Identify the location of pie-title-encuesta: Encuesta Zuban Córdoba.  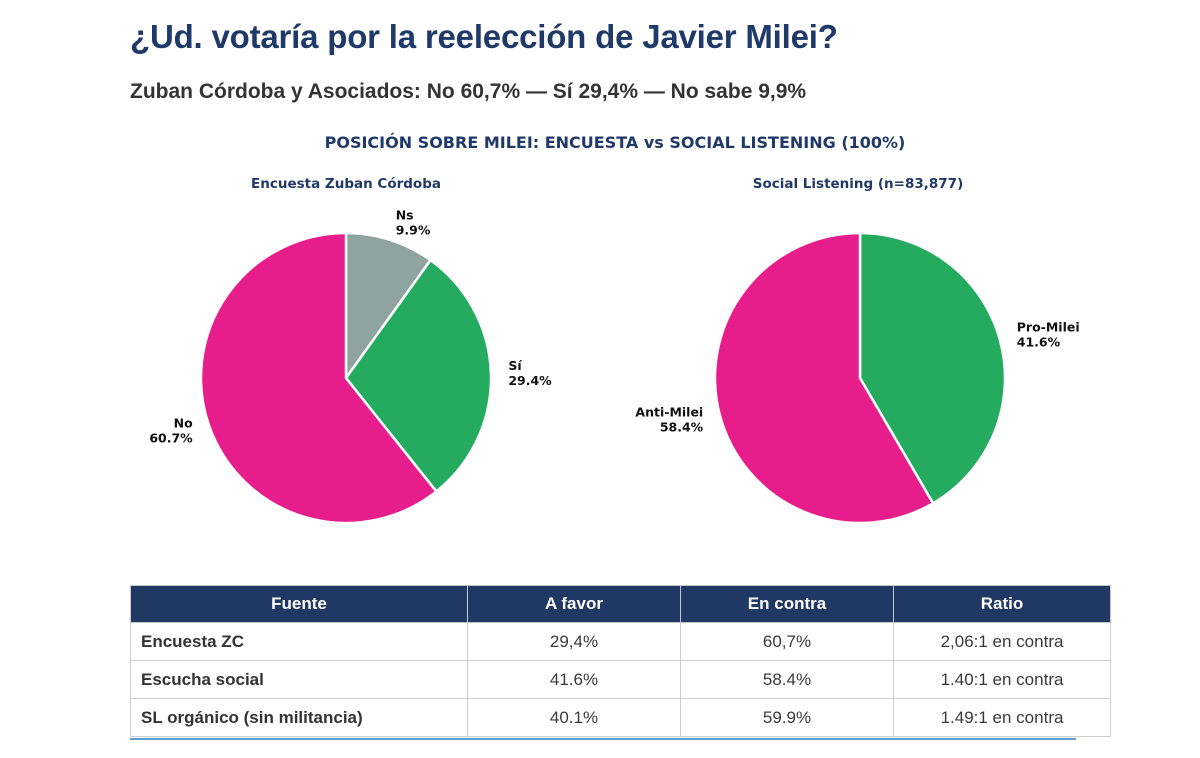
(346, 184).